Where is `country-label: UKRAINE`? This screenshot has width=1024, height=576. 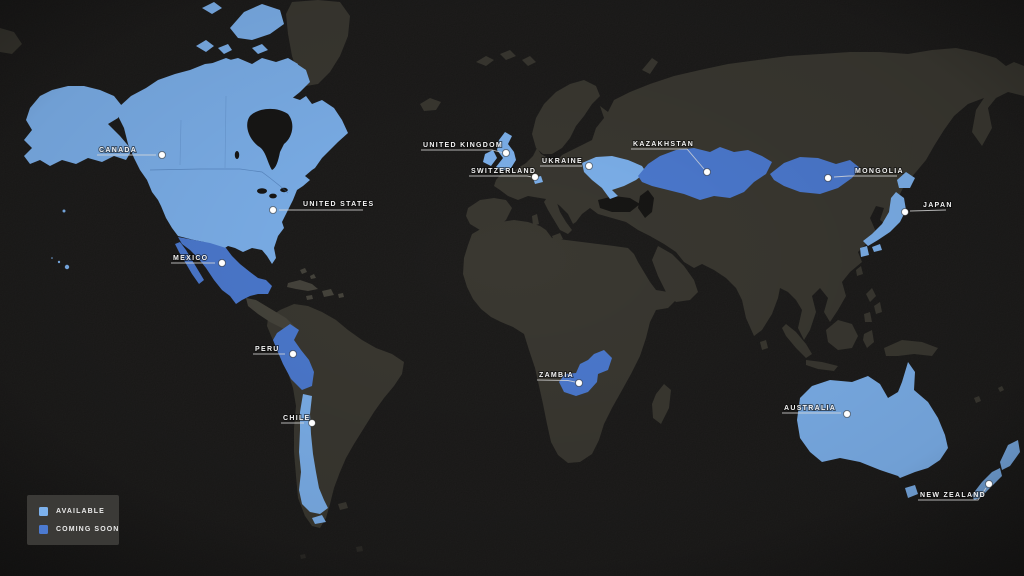 country-label: UKRAINE is located at coordinates (562, 161).